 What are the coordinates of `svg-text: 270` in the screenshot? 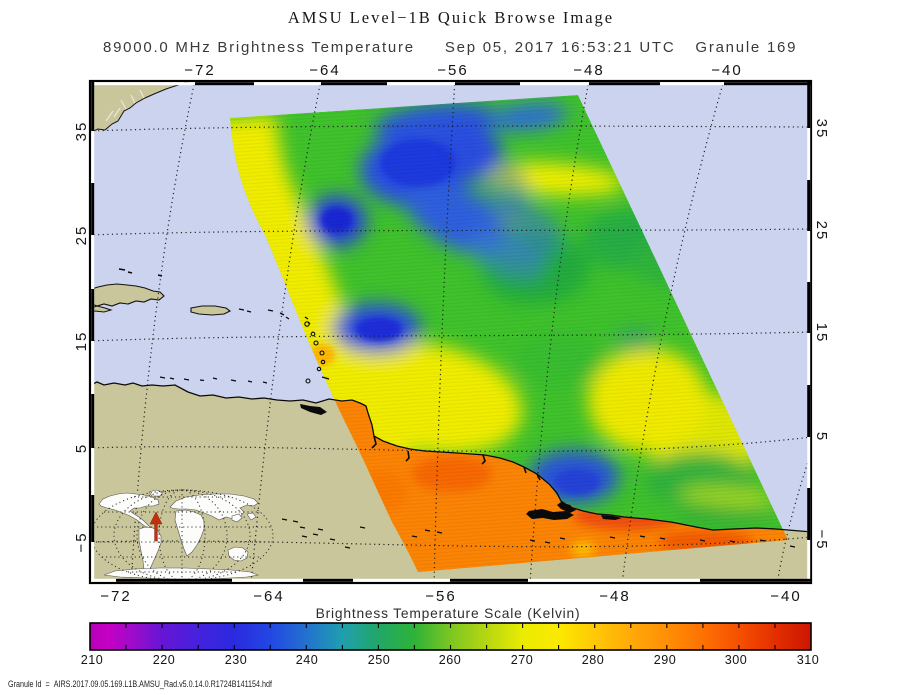 It's located at (522, 660).